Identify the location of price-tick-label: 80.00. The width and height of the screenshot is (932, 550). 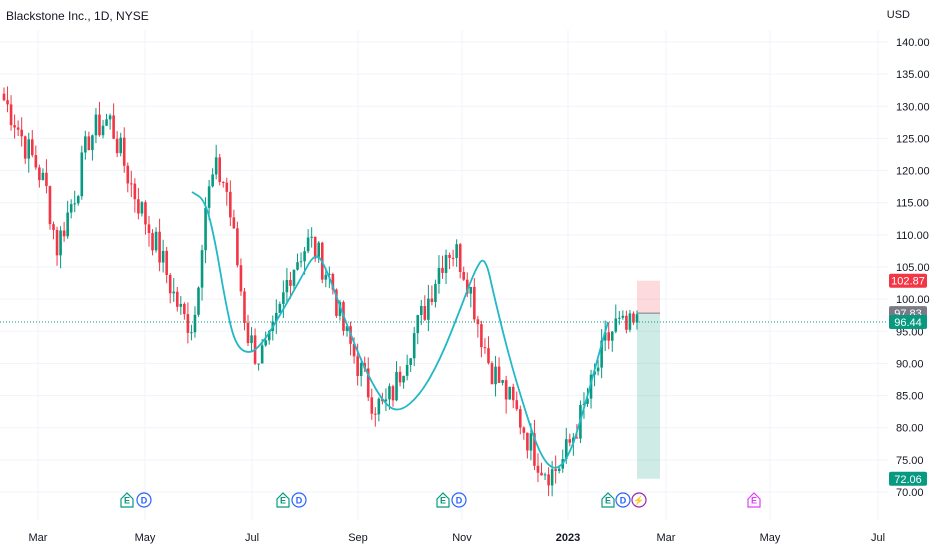
(910, 429).